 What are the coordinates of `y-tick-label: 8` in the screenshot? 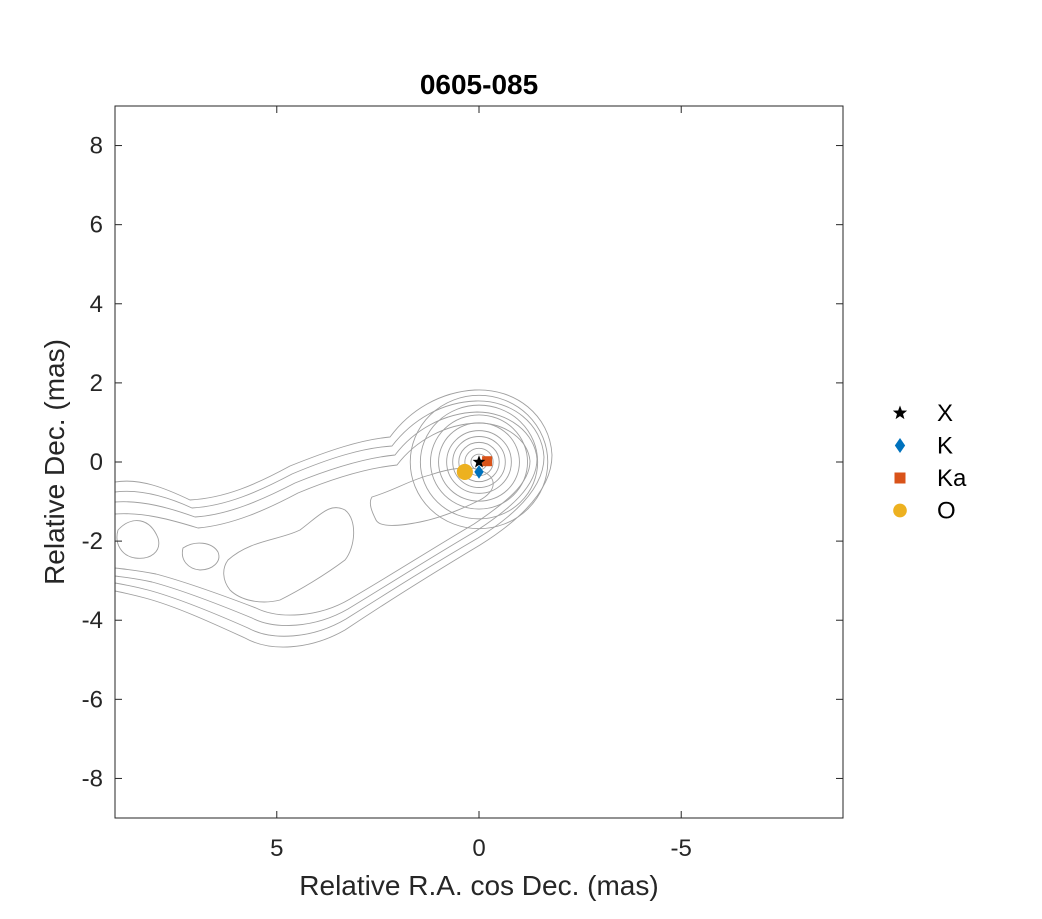 It's located at (96, 146).